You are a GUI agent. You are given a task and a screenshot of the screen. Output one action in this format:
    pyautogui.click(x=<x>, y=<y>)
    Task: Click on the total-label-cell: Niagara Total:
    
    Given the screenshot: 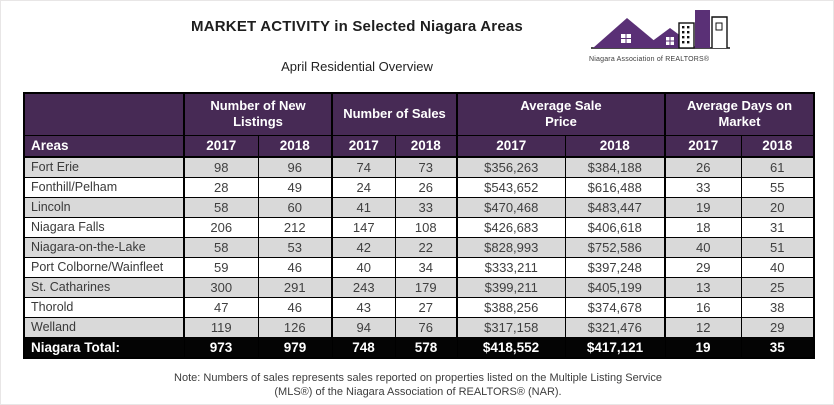 What is the action you would take?
    pyautogui.click(x=104, y=347)
    